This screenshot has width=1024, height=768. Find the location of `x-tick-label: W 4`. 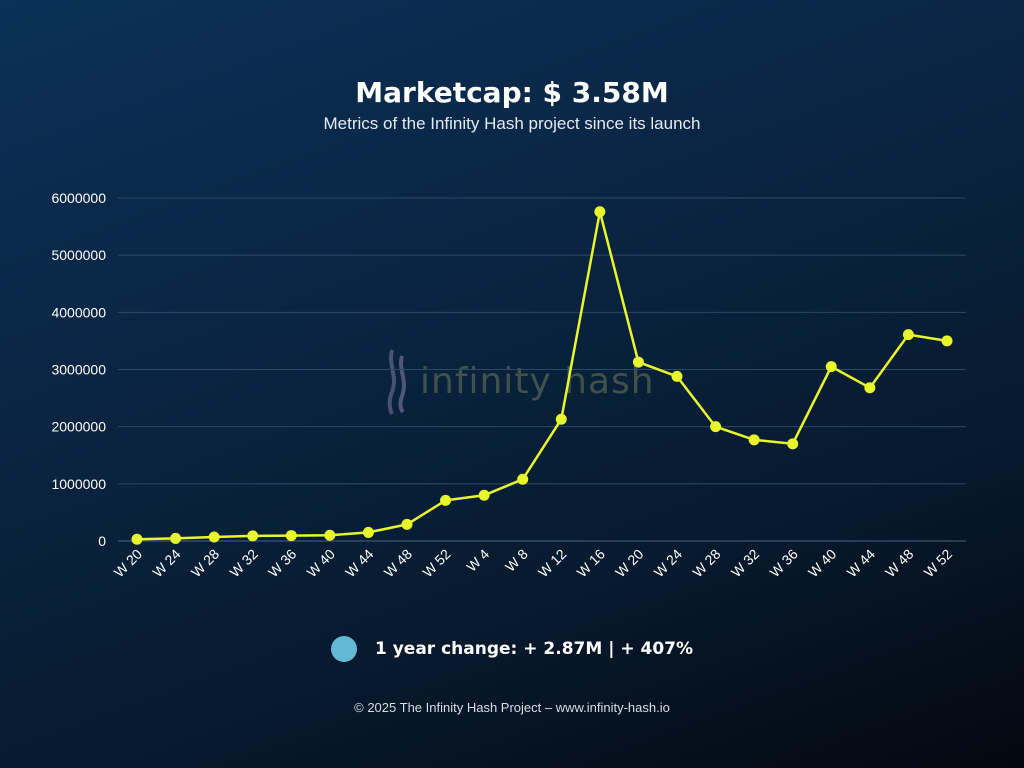

x-tick-label: W 4 is located at coordinates (477, 560).